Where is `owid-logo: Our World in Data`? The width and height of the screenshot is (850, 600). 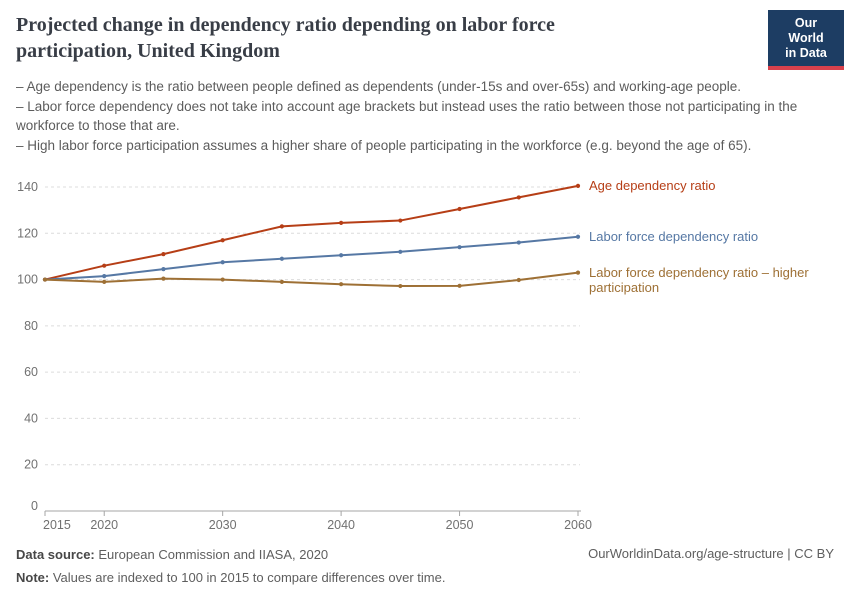
owid-logo: Our World in Data is located at coordinates (806, 40).